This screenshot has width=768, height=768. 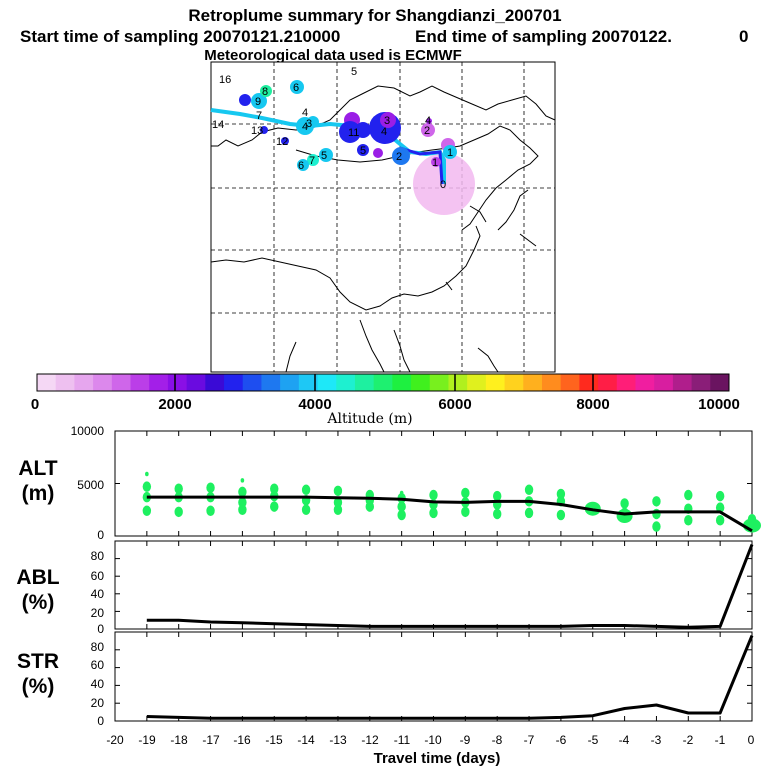 I want to click on abl-ytick-40: 40, so click(x=98, y=594).